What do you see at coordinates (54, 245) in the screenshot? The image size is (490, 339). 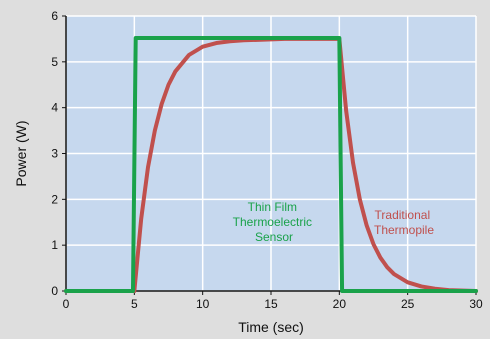 I see `y-tick-label: 1` at bounding box center [54, 245].